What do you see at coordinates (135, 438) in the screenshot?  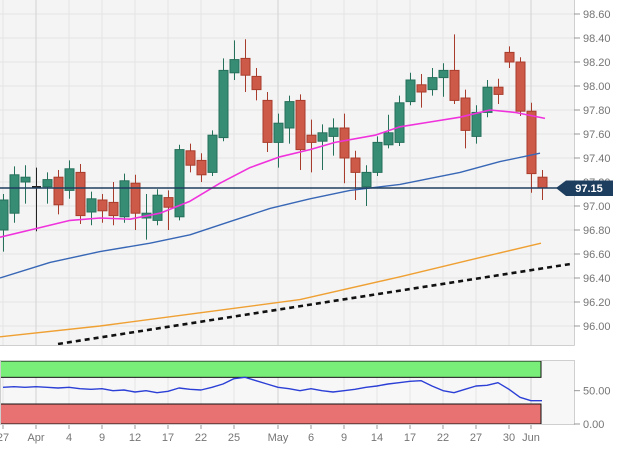 I see `x-axis-label: 12` at bounding box center [135, 438].